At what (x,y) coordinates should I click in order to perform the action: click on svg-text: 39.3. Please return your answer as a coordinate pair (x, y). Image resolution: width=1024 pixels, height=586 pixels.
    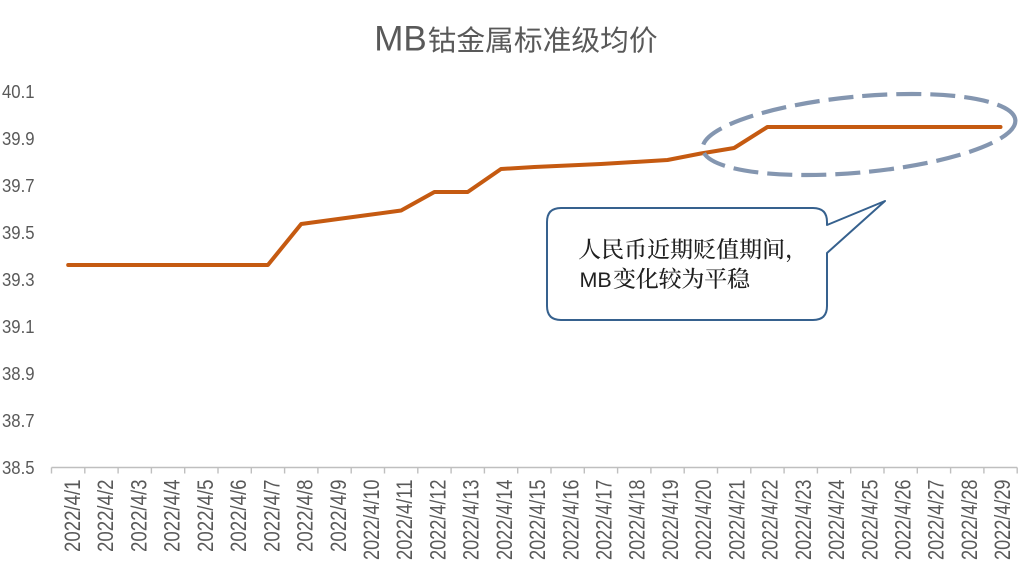
    Looking at the image, I should click on (18, 279).